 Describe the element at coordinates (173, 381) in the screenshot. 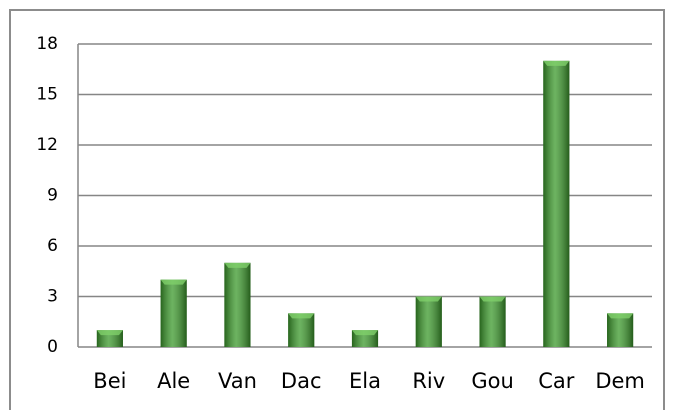

I see `x-tick-label: Ale` at that location.